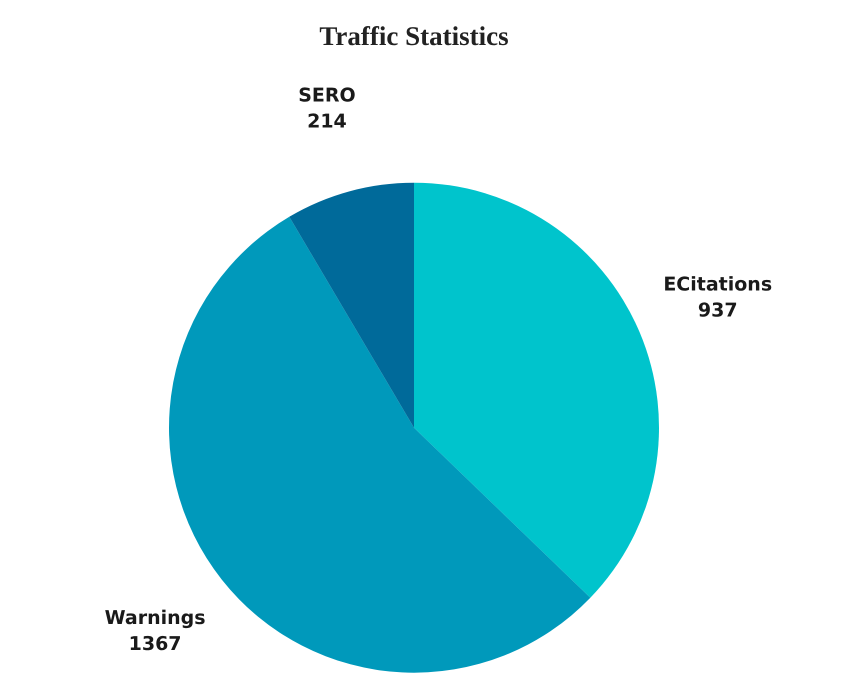 This screenshot has width=855, height=673. I want to click on data-label: 214, so click(327, 121).